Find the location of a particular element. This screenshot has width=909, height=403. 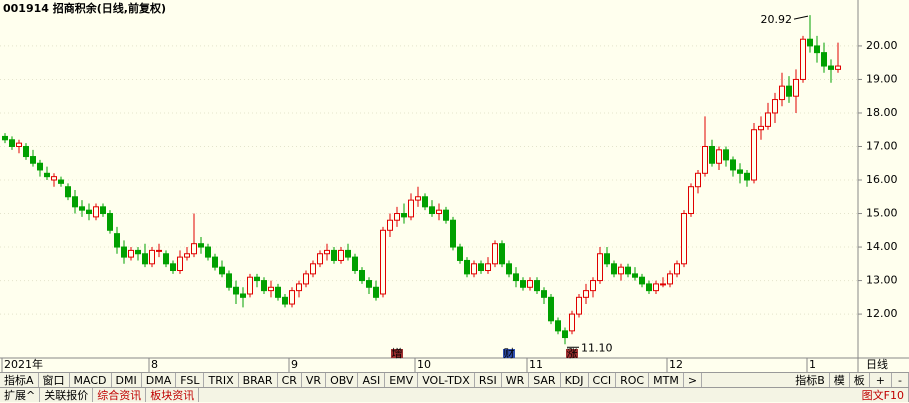

tab: 扩展^ is located at coordinates (20, 395).